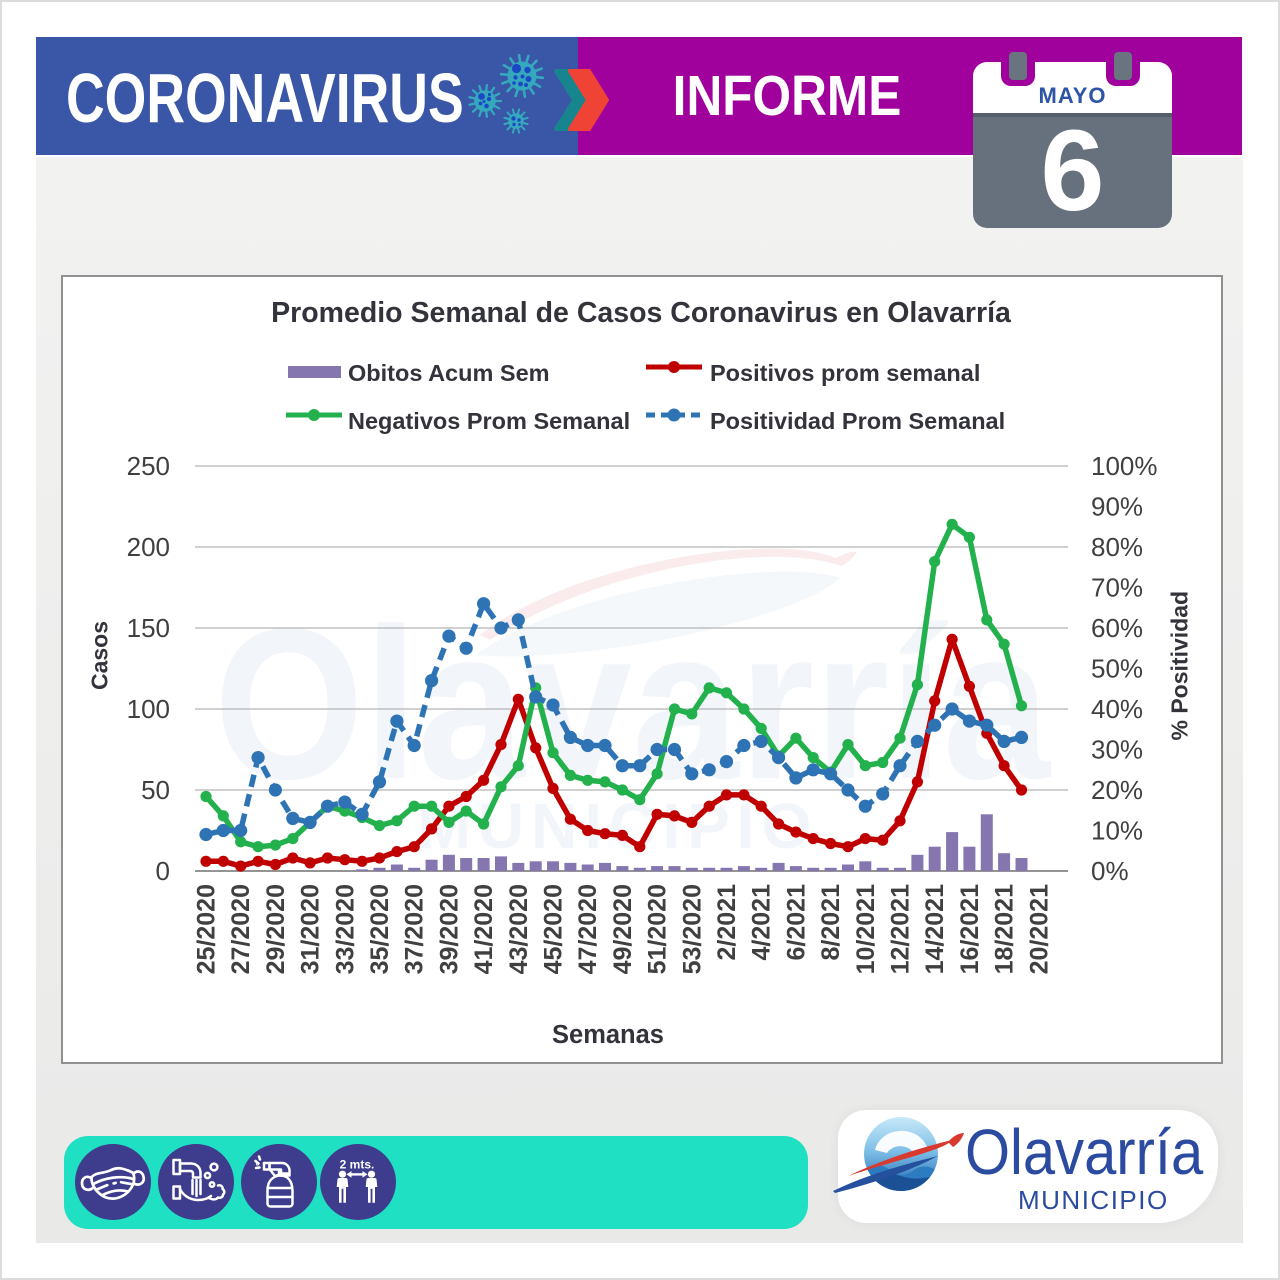 Image resolution: width=1280 pixels, height=1280 pixels. What do you see at coordinates (1117, 588) in the screenshot?
I see `svg-text: 70%` at bounding box center [1117, 588].